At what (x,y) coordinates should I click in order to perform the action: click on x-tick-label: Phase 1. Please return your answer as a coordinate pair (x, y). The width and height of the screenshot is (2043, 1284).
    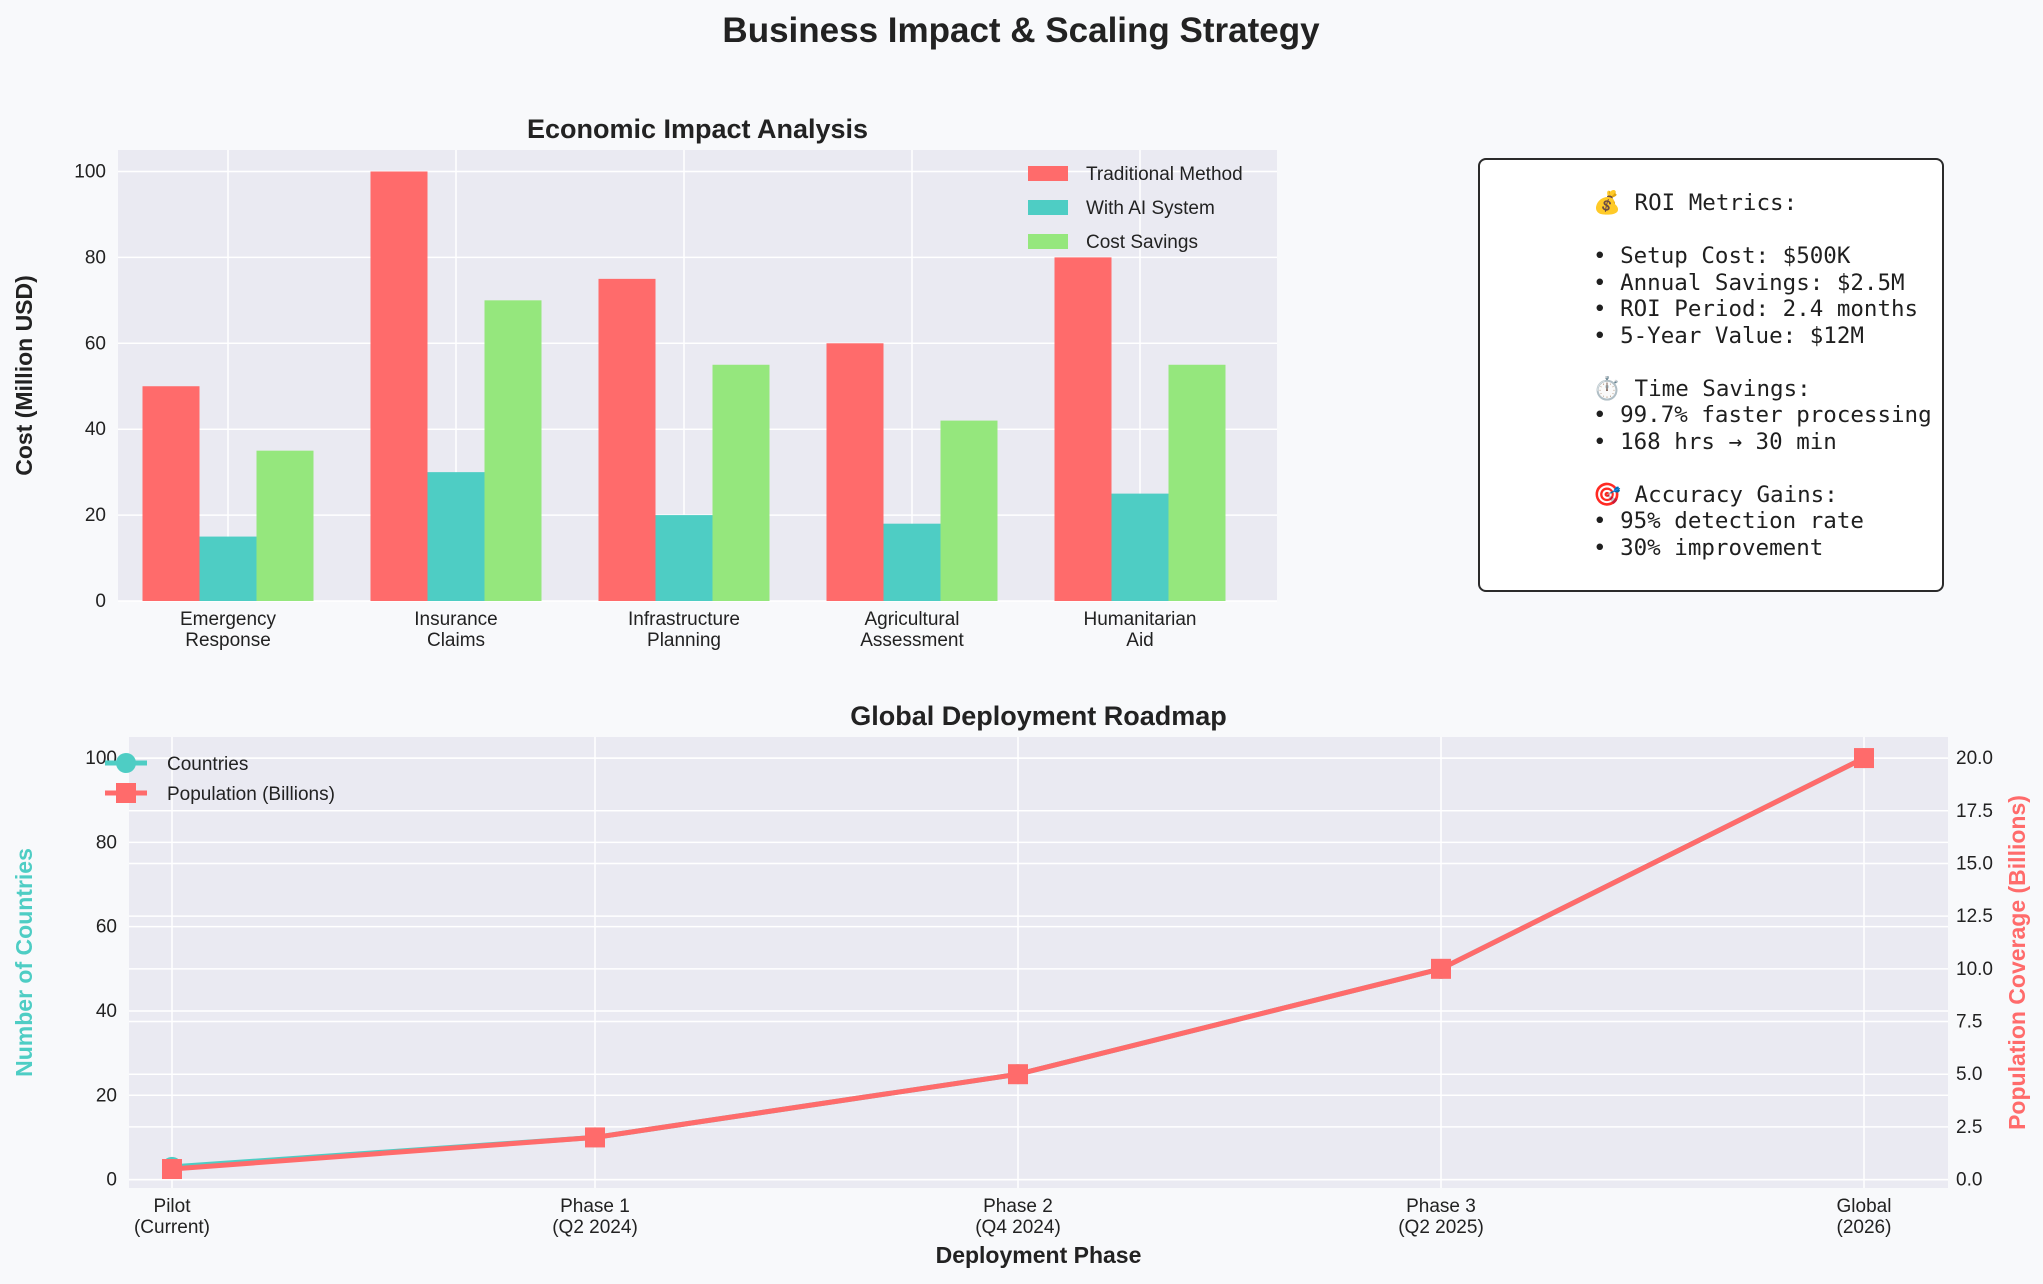
    Looking at the image, I should click on (595, 1206).